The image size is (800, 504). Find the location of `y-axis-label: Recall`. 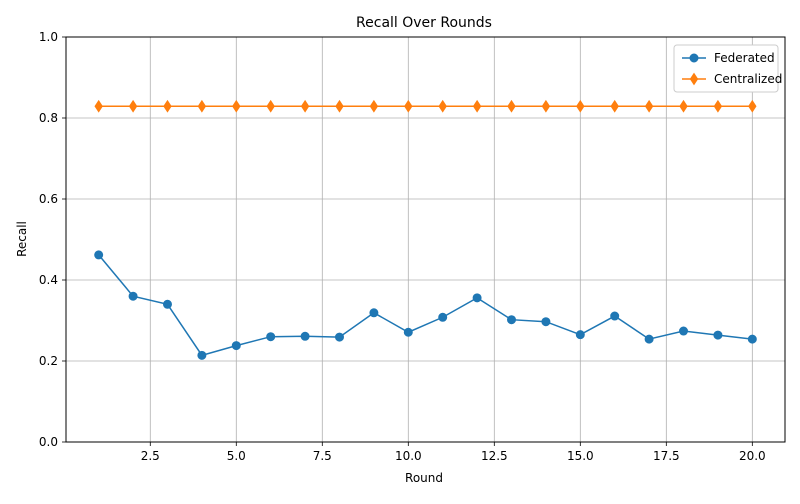

y-axis-label: Recall is located at coordinates (22, 239).